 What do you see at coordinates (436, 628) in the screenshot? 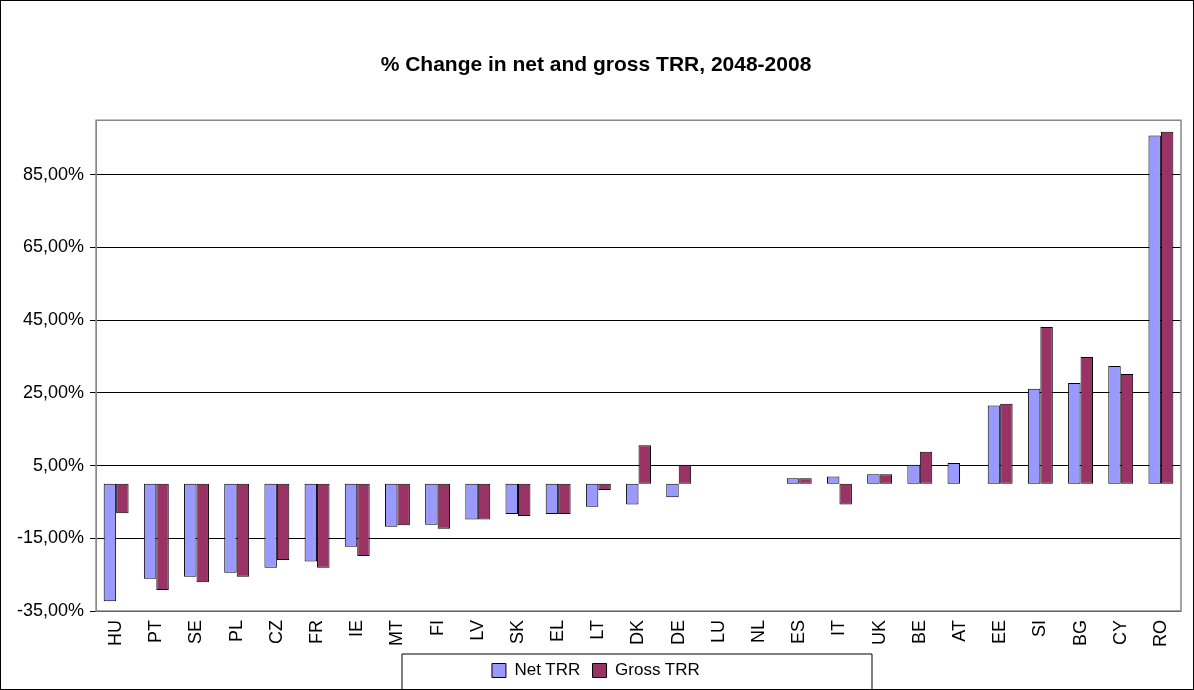
I see `x-tick-label: FI` at bounding box center [436, 628].